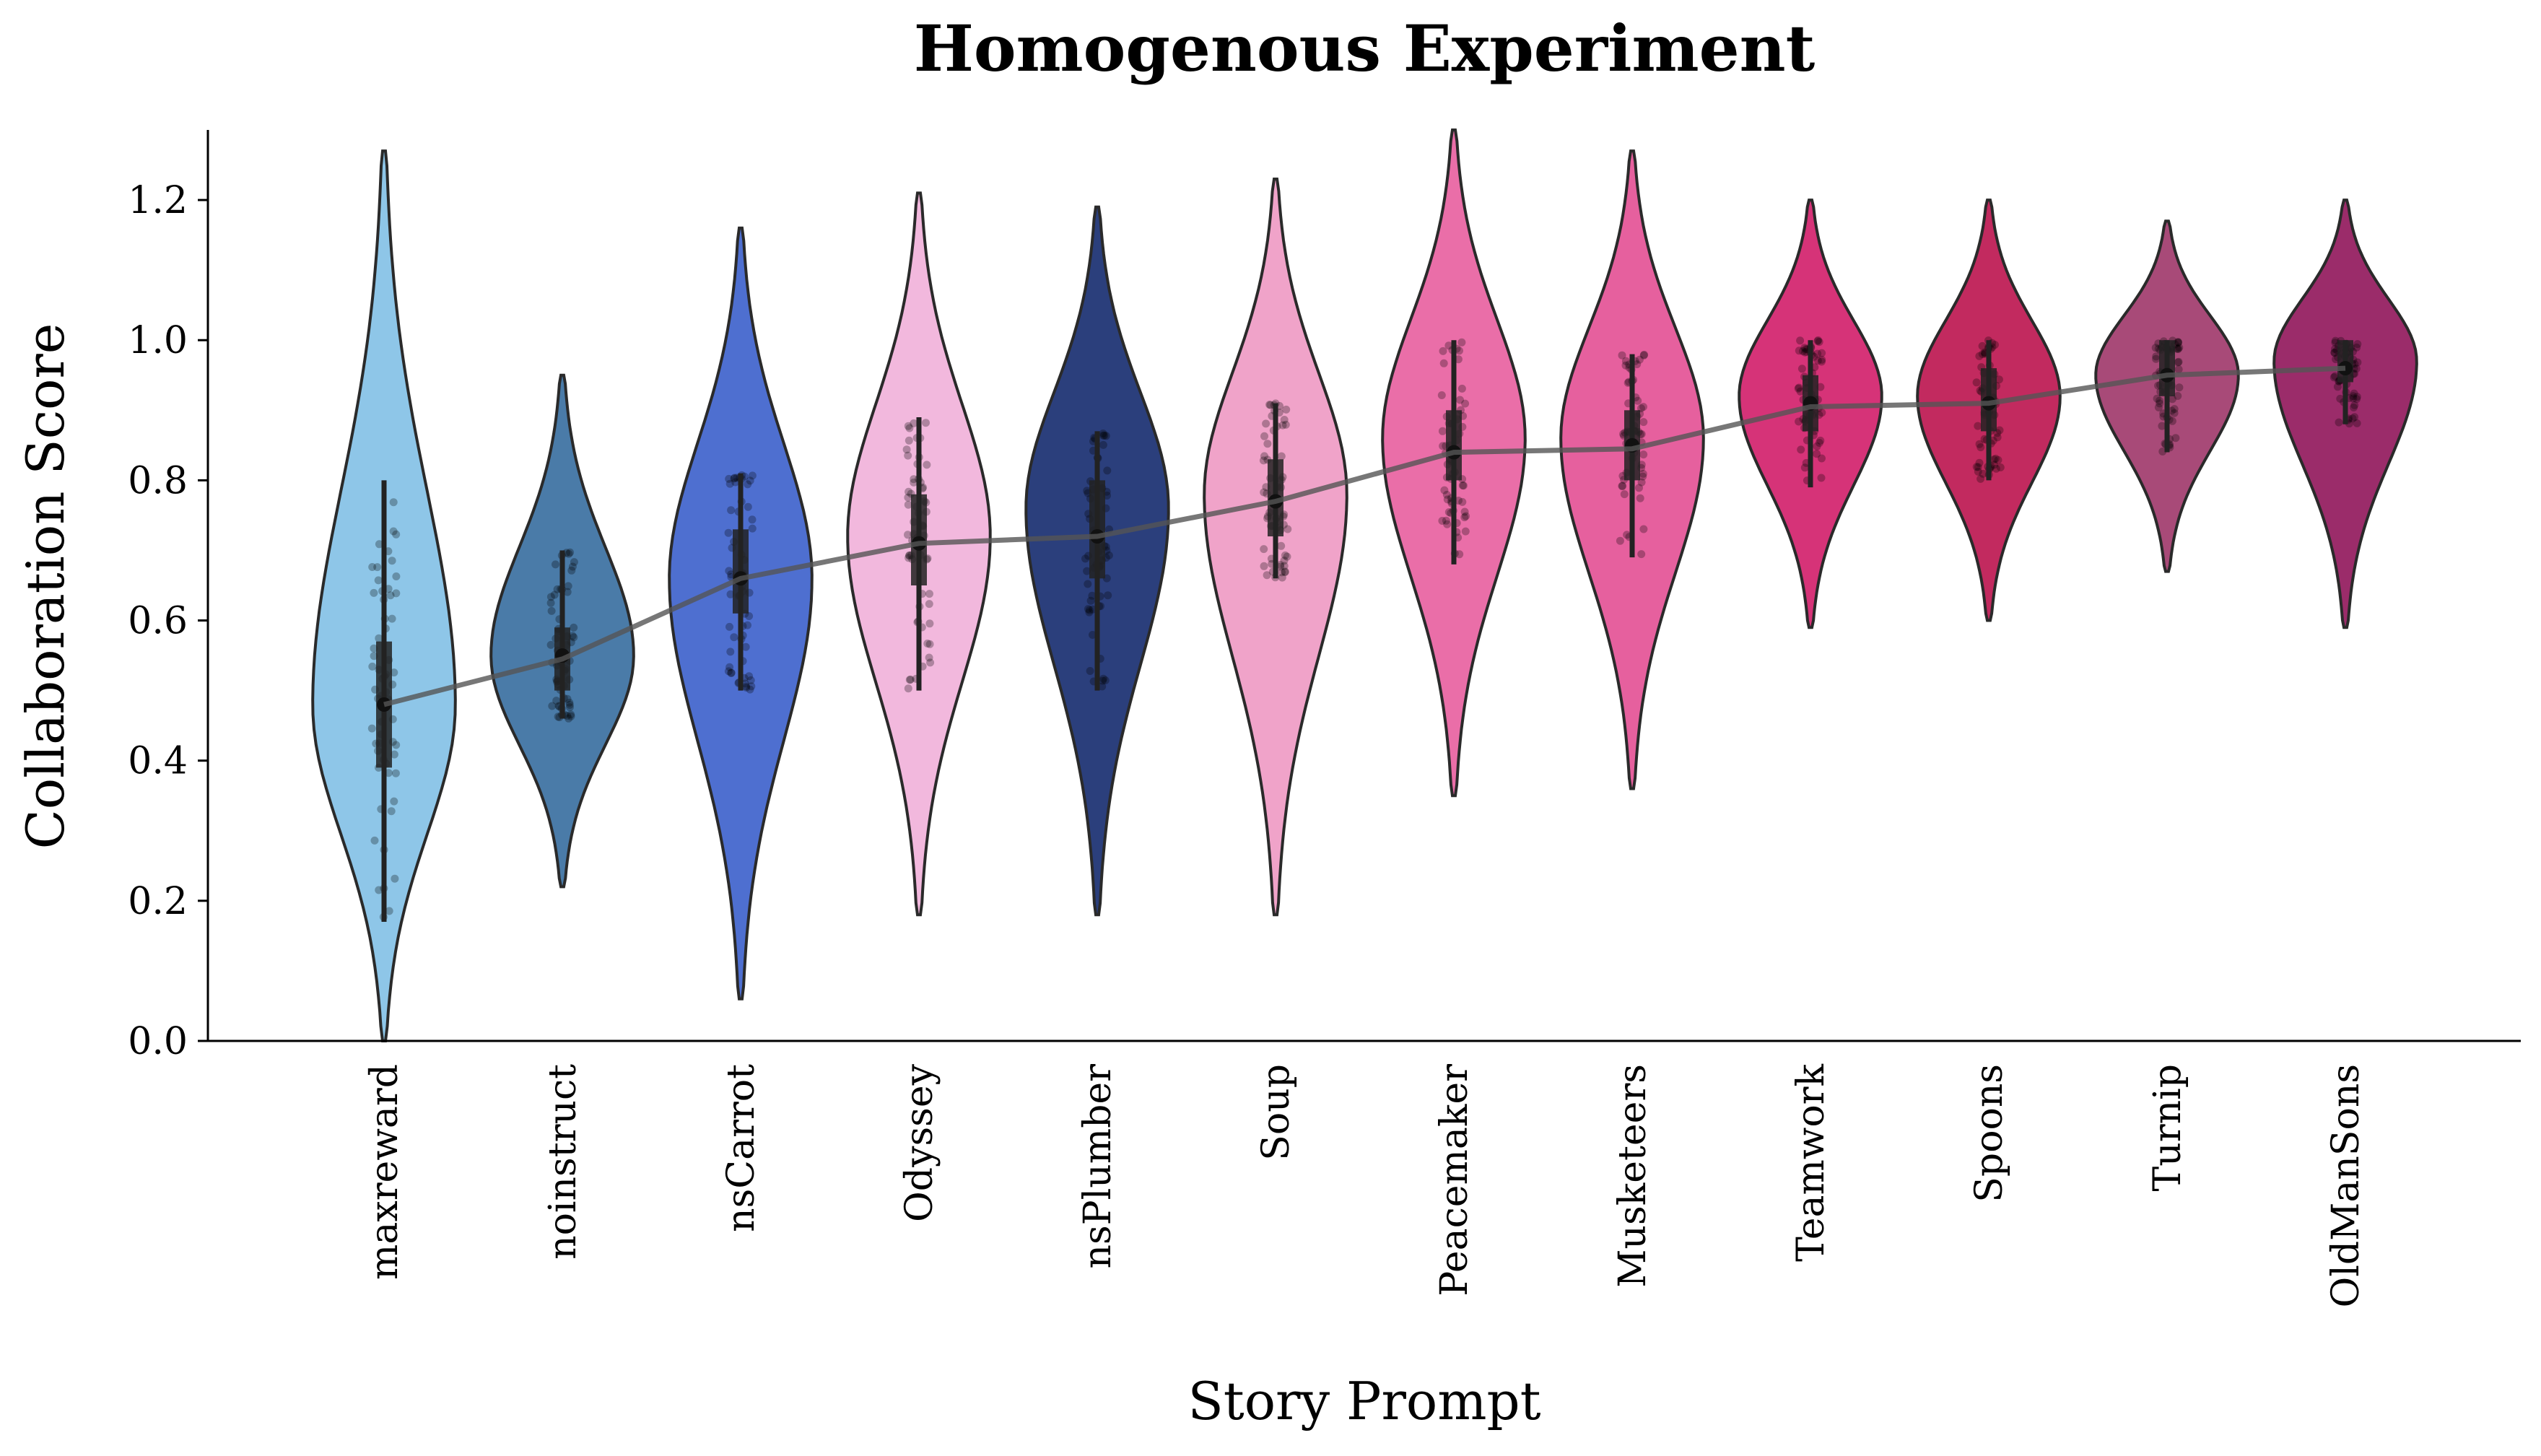 This screenshot has height=1456, width=2541. Describe the element at coordinates (1365, 48) in the screenshot. I see `chart-title: Homogenous Experiment` at that location.